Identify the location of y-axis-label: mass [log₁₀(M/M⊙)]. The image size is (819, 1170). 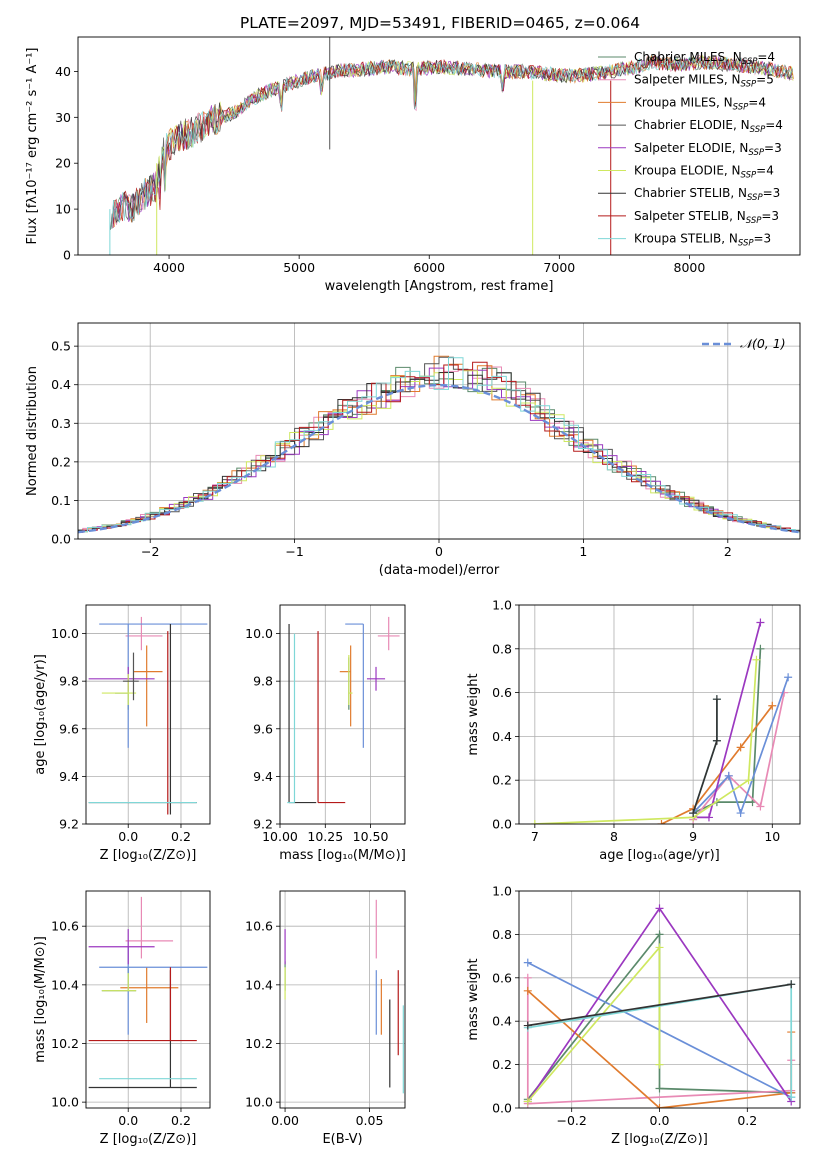
(40, 999).